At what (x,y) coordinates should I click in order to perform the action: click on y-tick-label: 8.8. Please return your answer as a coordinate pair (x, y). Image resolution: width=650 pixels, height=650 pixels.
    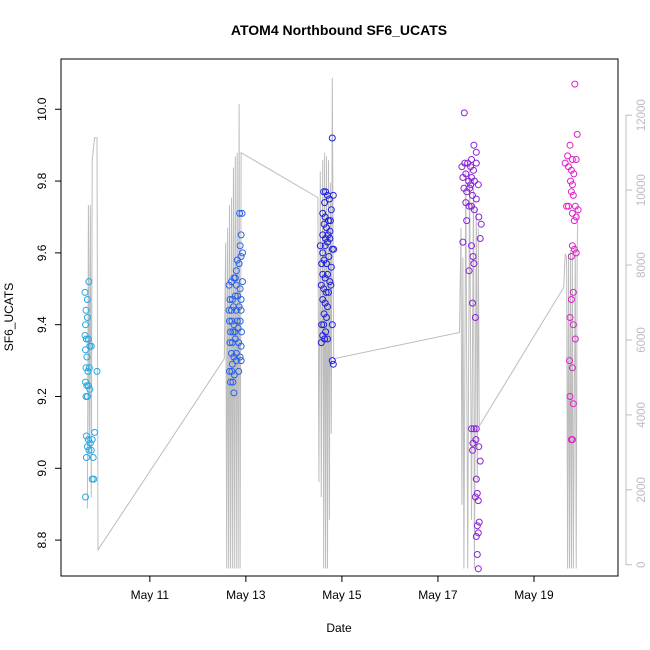
    Looking at the image, I should click on (42, 539).